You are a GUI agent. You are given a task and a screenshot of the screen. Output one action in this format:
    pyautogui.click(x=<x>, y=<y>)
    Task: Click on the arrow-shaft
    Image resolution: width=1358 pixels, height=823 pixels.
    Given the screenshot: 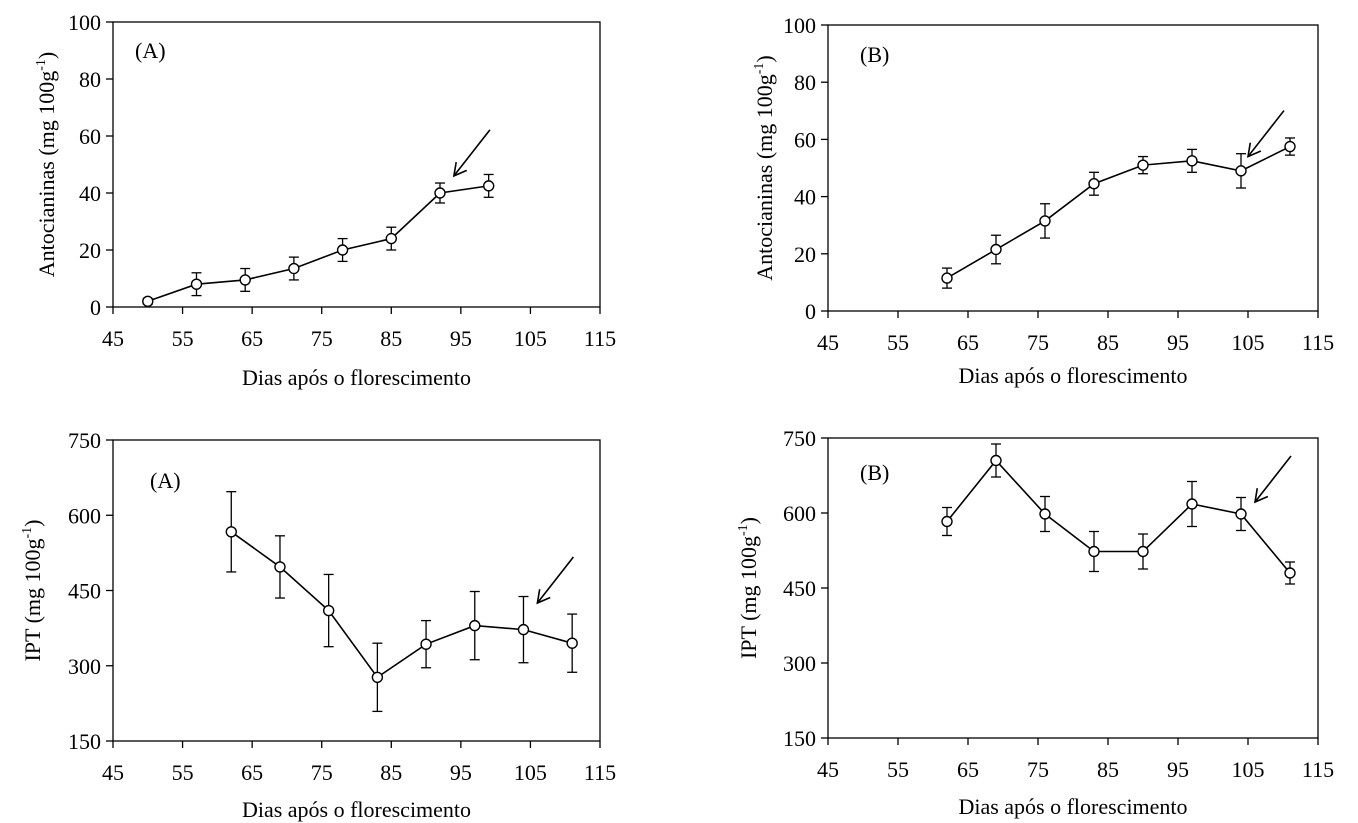 What is the action you would take?
    pyautogui.click(x=1266, y=134)
    